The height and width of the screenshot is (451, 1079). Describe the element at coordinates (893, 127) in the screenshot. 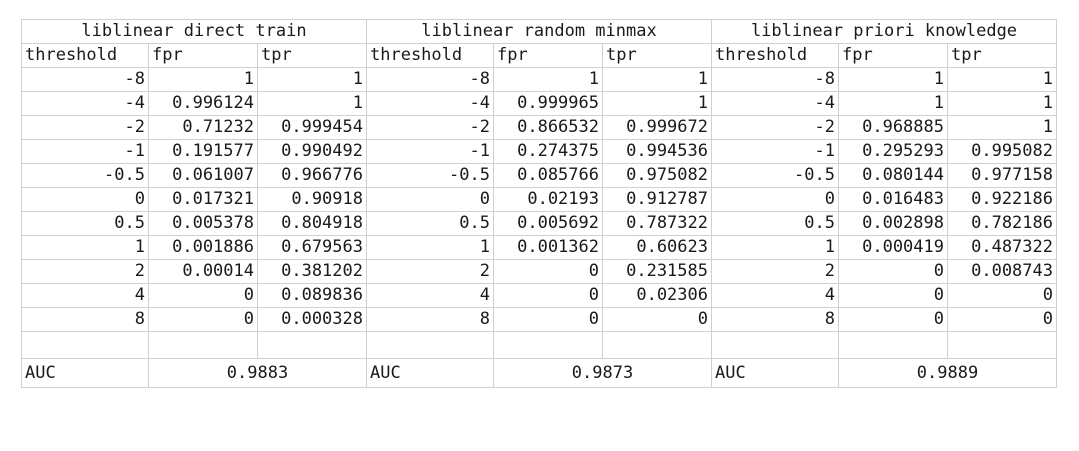

I see `table-cell: 0.968885` at that location.